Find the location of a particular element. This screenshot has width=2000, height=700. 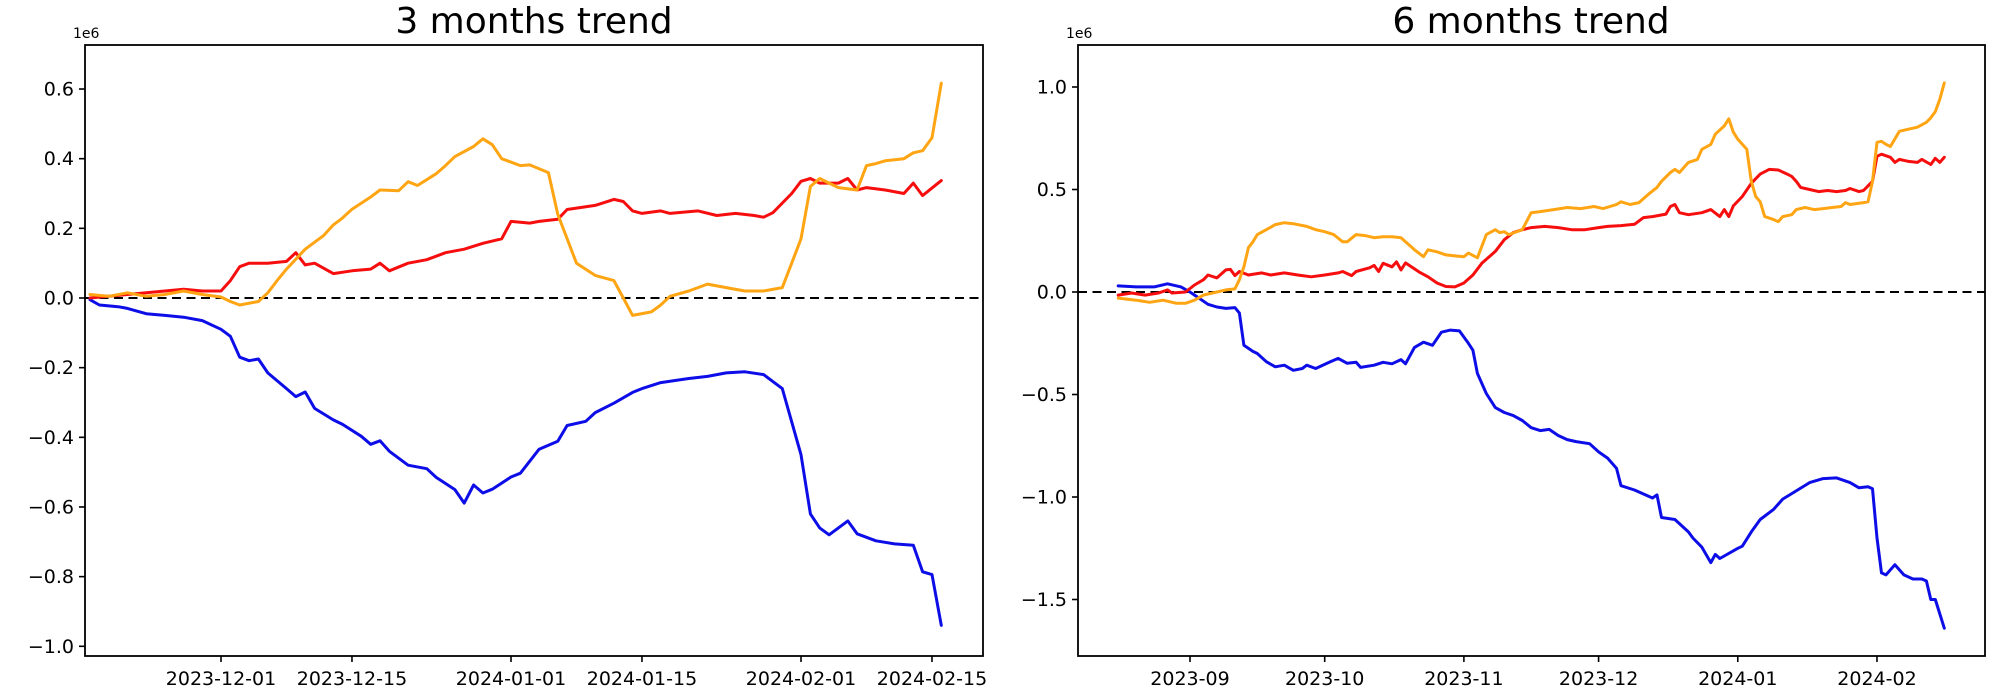

y-tick-label: −1.5 is located at coordinates (1044, 600).